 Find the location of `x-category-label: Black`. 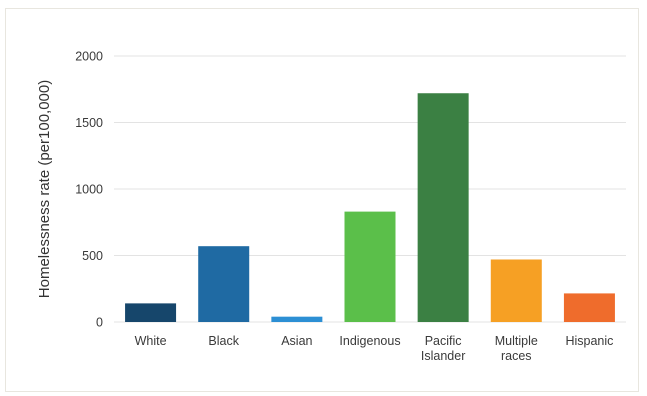

x-category-label: Black is located at coordinates (223, 341).